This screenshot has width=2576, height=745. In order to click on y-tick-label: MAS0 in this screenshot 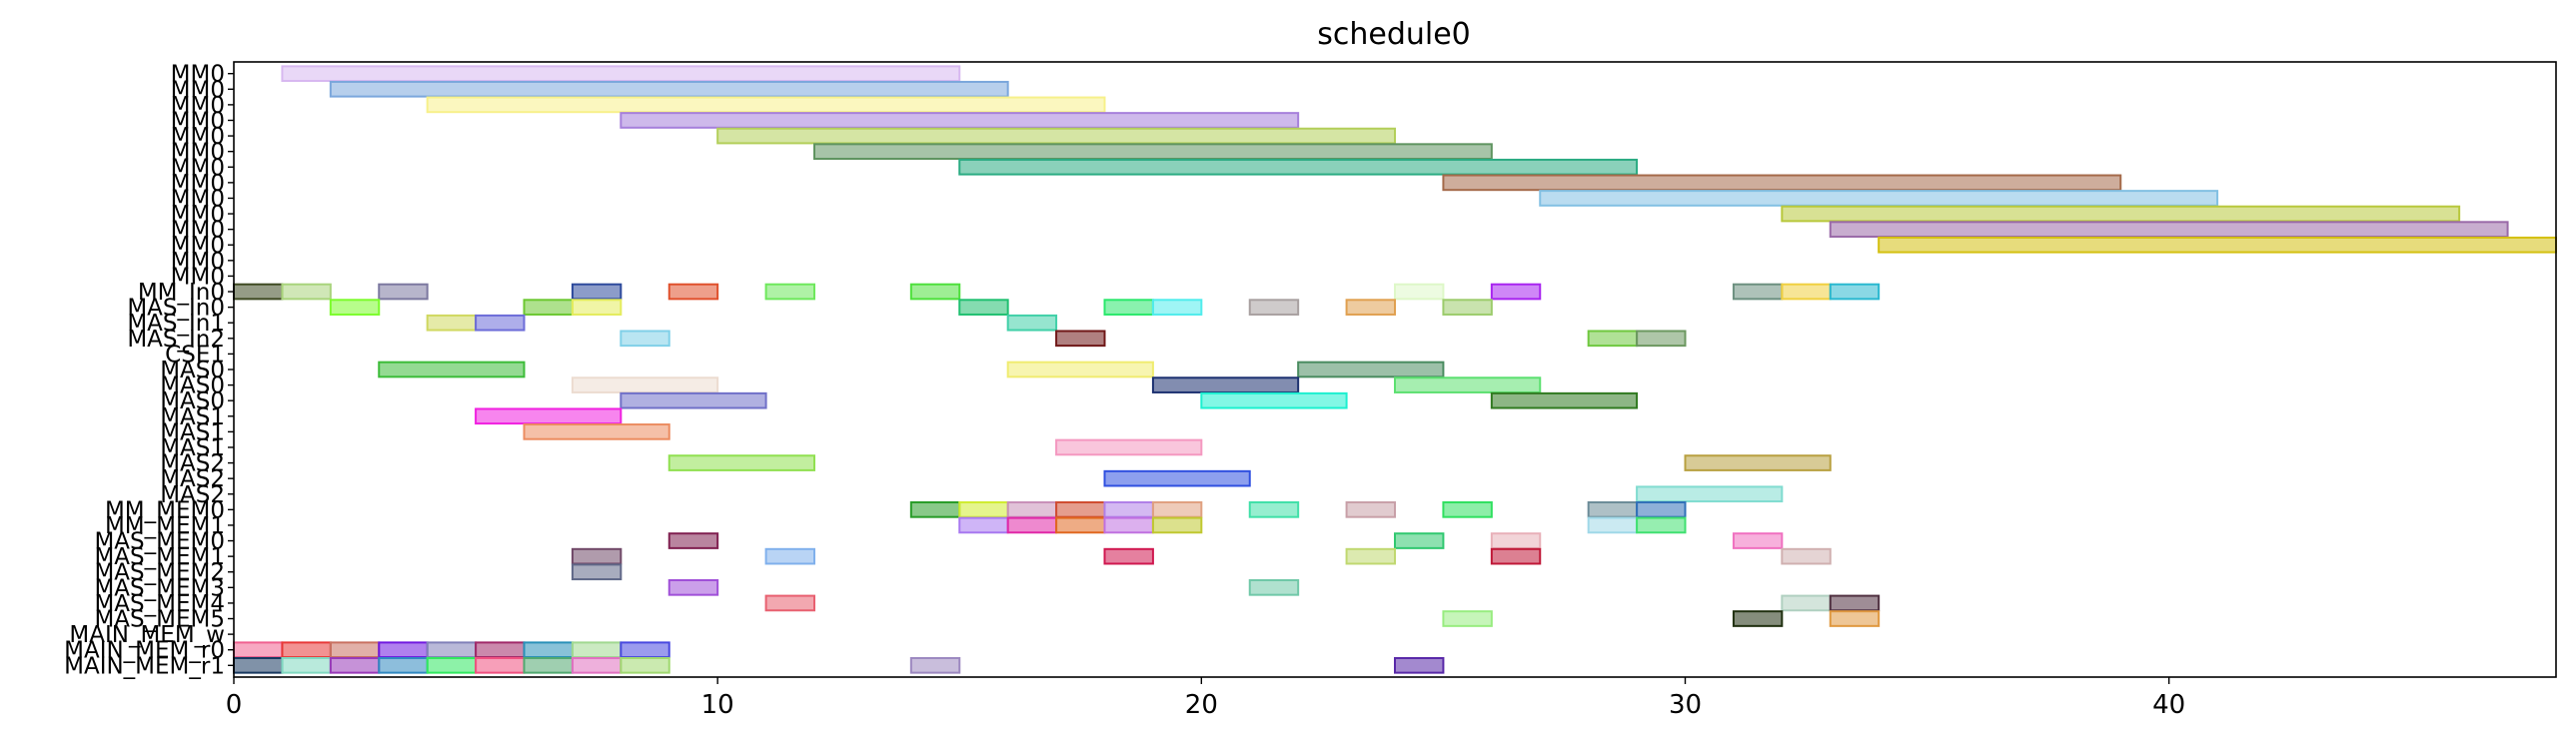, I will do `click(192, 386)`.